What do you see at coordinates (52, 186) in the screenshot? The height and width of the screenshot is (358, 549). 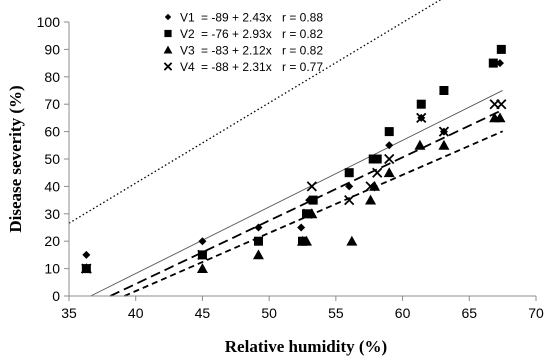 I see `y-tick-label: 40` at bounding box center [52, 186].